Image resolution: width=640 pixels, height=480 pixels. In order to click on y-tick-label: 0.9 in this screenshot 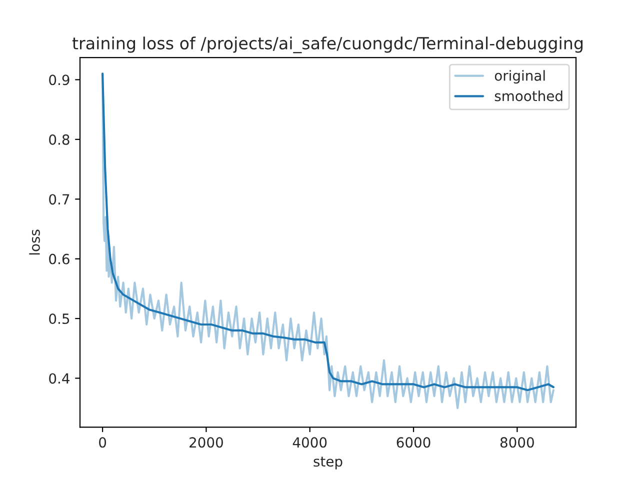, I will do `click(59, 80)`.